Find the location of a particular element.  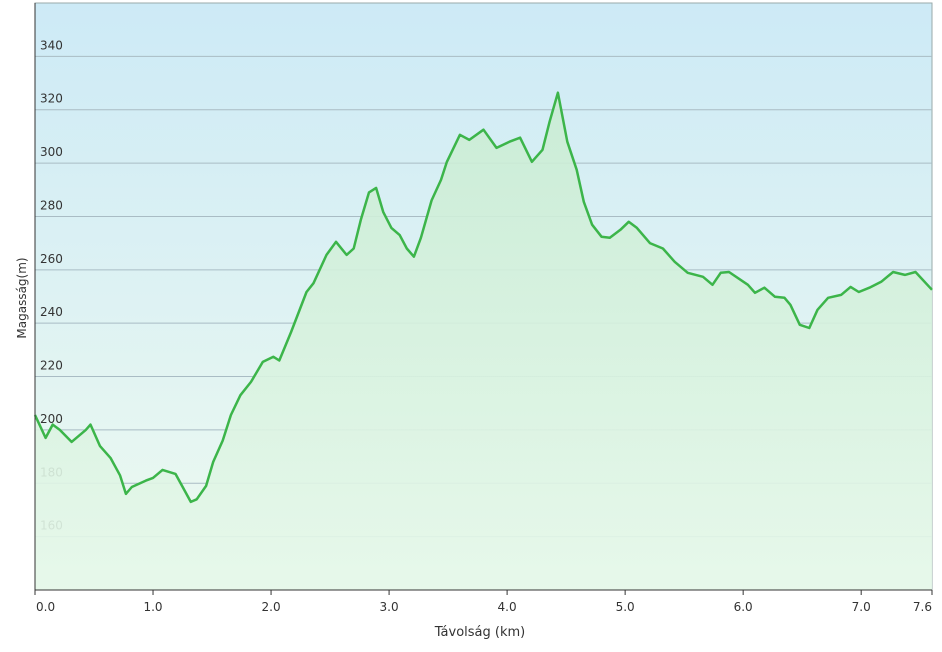

x-axis-label: Távolság (km) is located at coordinates (479, 632).